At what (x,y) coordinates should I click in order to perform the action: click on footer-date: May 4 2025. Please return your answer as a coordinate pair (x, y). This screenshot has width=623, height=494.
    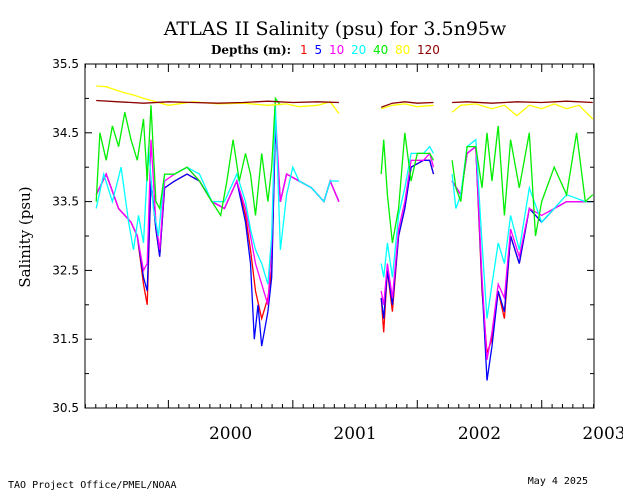
    Looking at the image, I should click on (558, 481).